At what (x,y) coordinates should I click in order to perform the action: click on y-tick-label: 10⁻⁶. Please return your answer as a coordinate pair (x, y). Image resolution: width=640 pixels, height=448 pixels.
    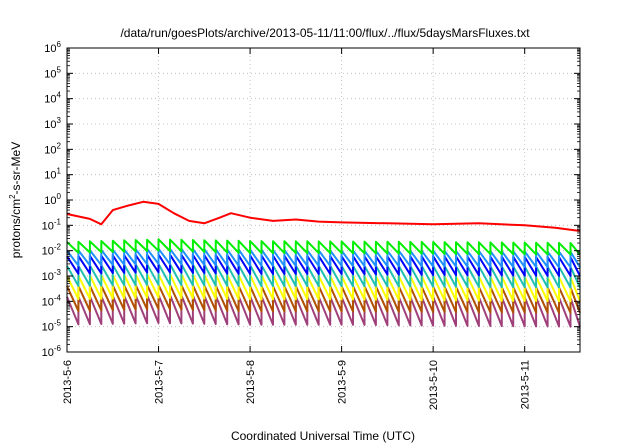
    Looking at the image, I should click on (52, 351).